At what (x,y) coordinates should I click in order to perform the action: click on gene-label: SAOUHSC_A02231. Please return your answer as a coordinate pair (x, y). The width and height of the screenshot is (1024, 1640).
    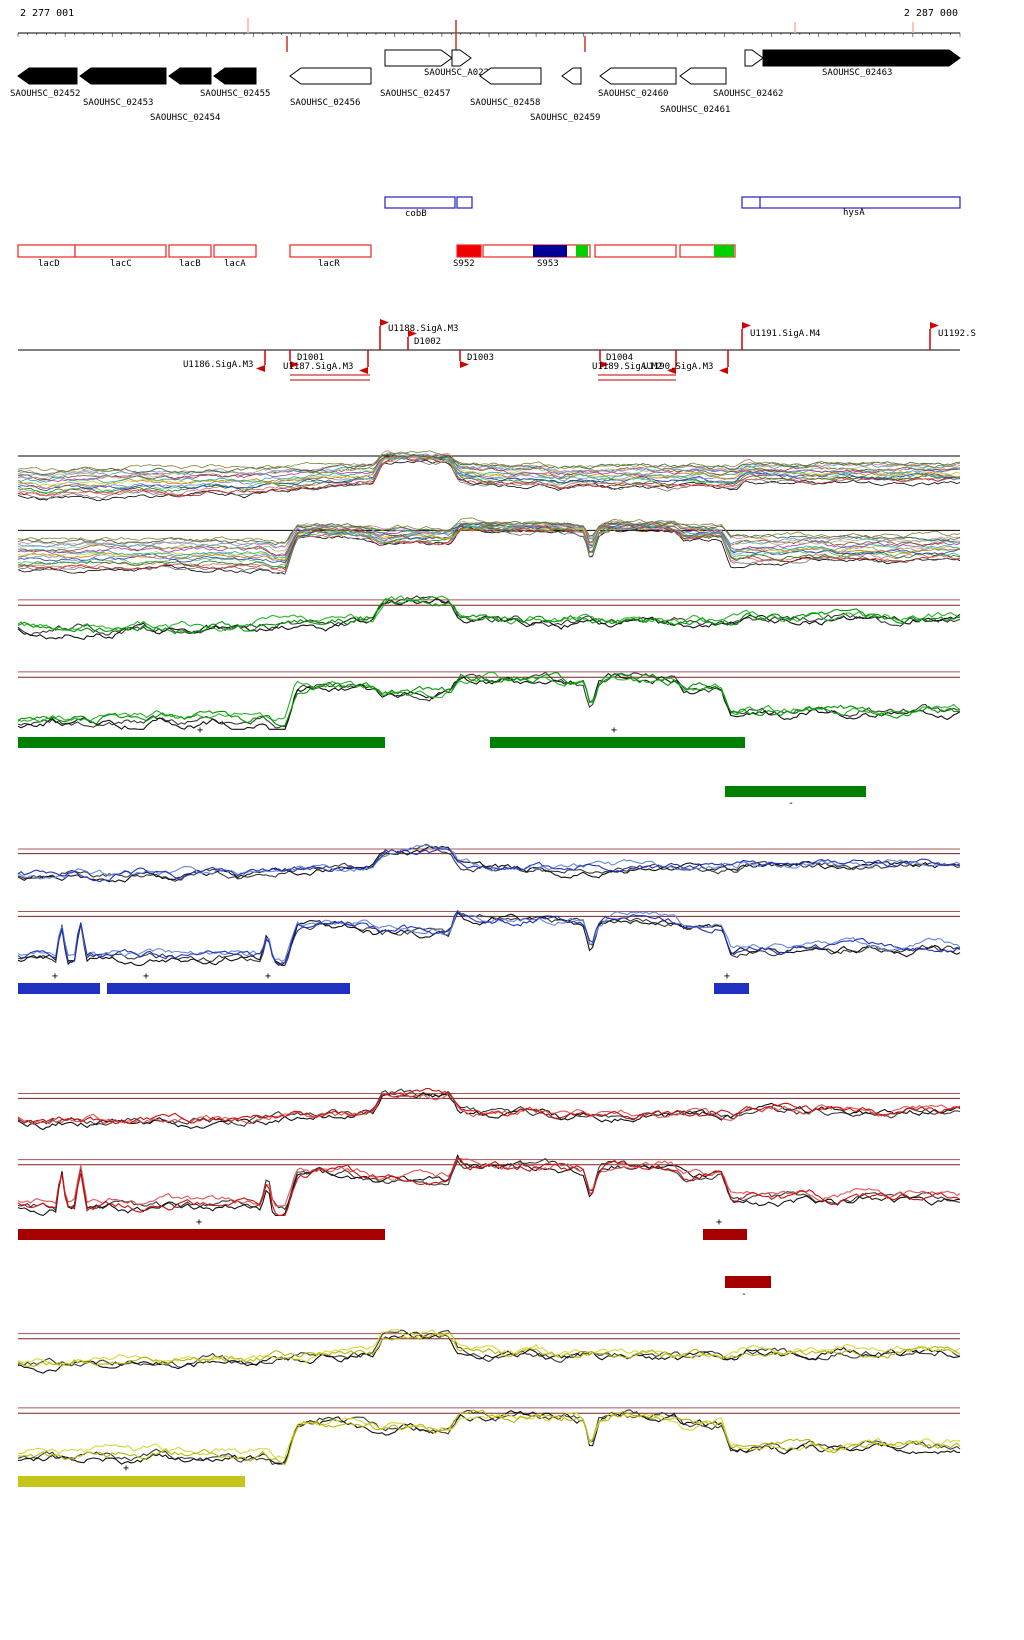
    Looking at the image, I should click on (462, 73).